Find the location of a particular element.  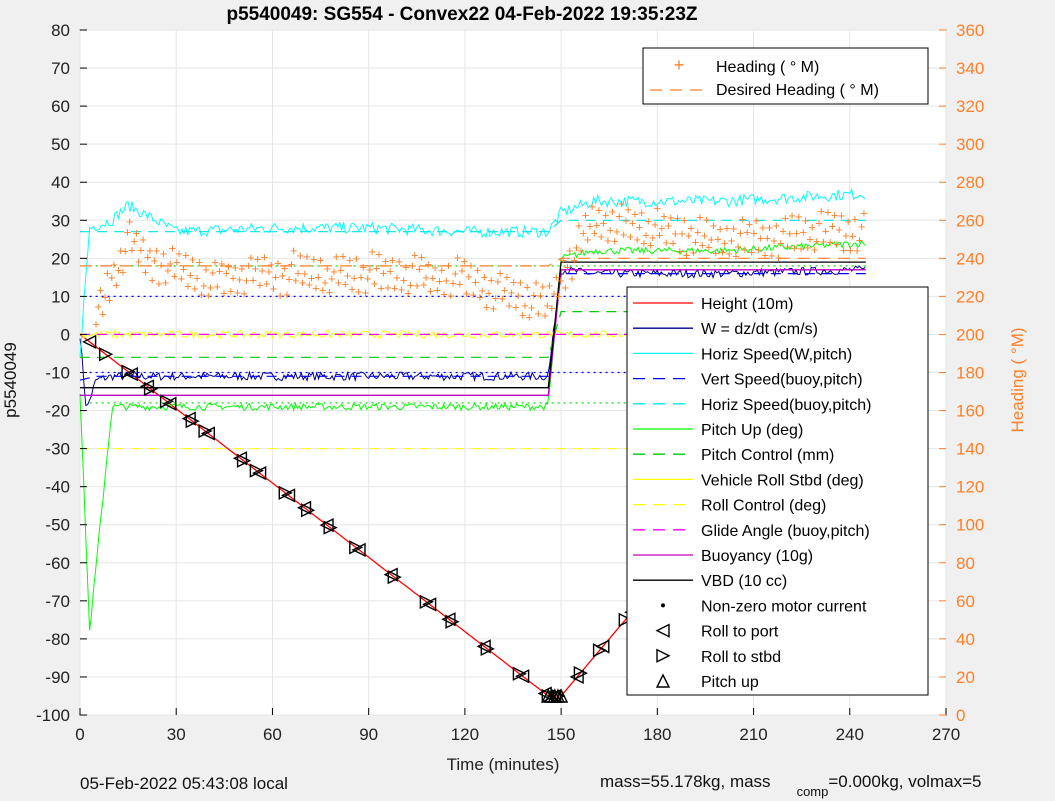

x-tick-label: 180 is located at coordinates (657, 734).